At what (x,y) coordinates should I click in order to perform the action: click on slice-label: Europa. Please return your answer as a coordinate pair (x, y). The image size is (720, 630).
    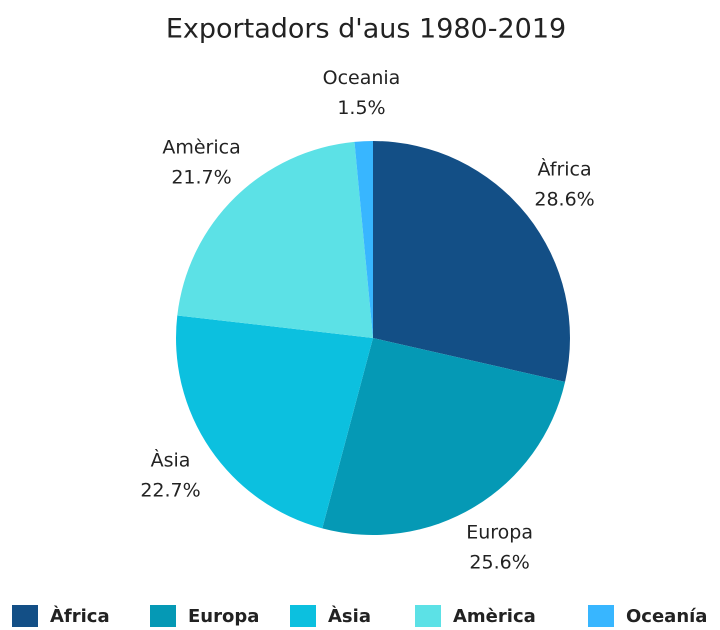
    Looking at the image, I should click on (499, 532).